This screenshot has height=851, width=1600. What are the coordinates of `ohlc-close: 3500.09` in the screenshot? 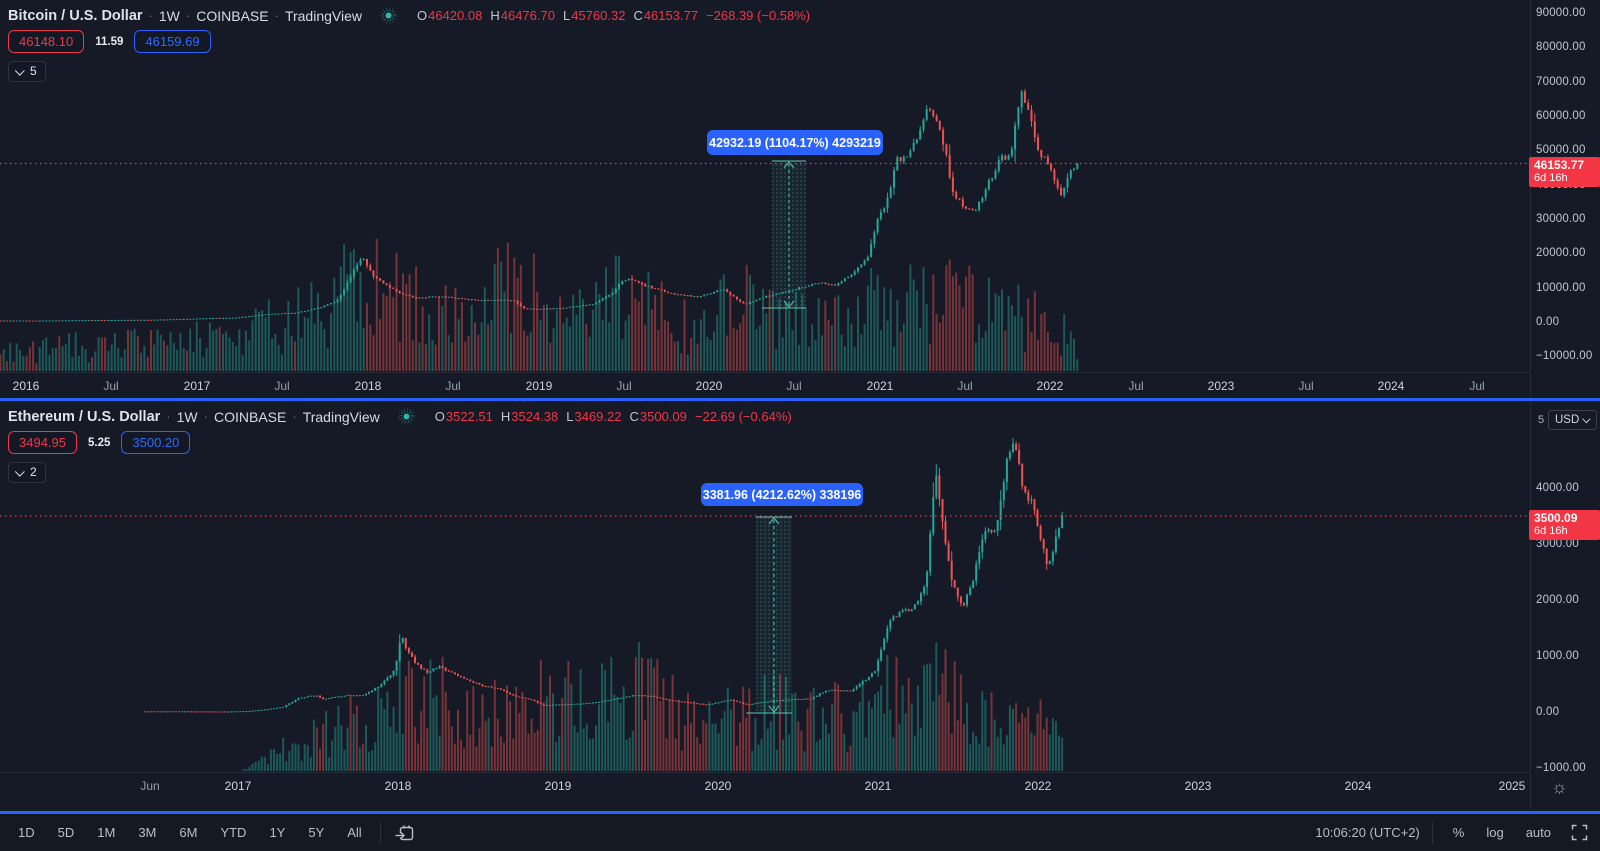 It's located at (663, 416).